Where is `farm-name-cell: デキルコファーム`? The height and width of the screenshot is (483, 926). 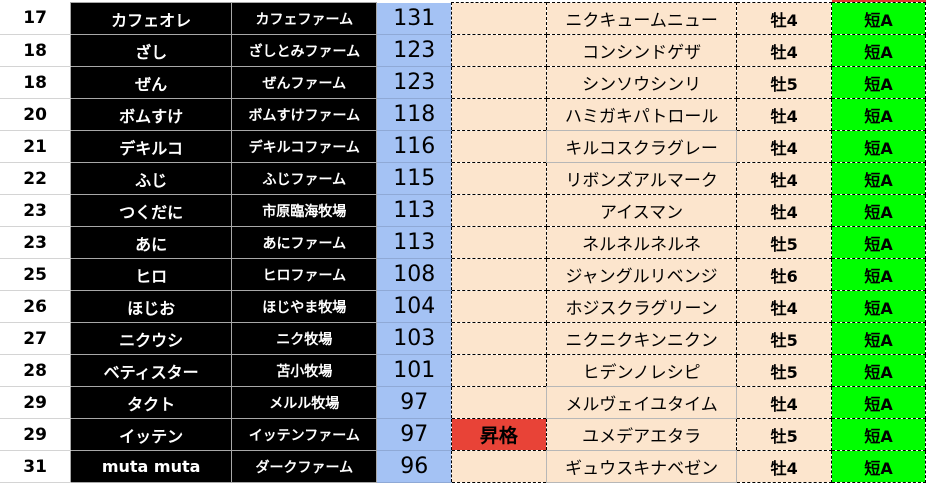
farm-name-cell: デキルコファーム is located at coordinates (304, 146).